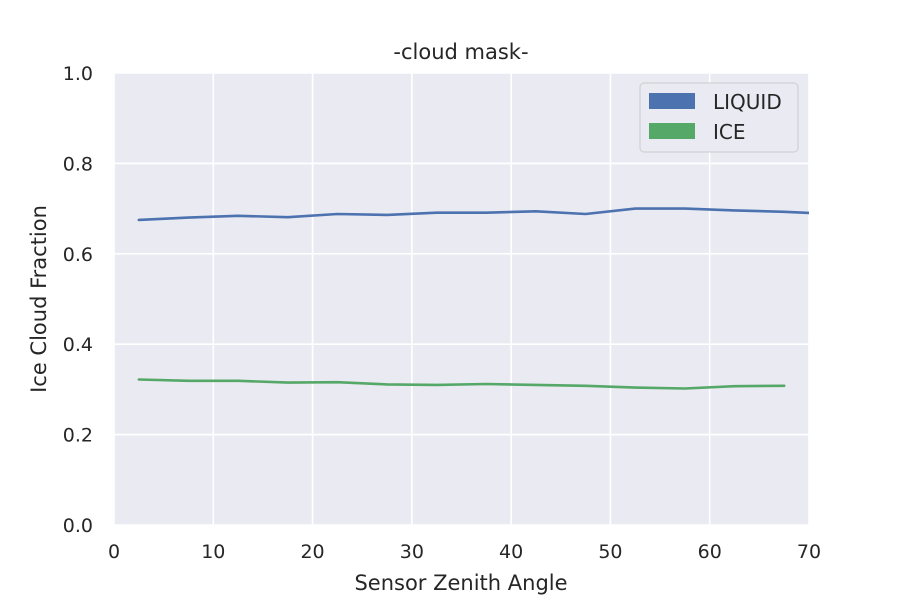 The height and width of the screenshot is (604, 900). I want to click on y-tick-label: 0.0, so click(78, 526).